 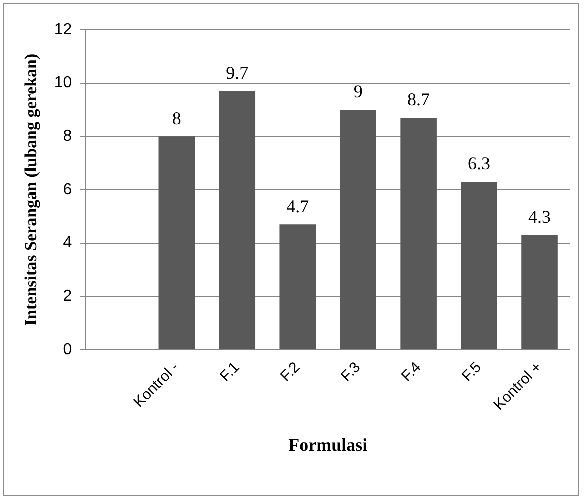 I want to click on data-label: 9.7, so click(x=237, y=73).